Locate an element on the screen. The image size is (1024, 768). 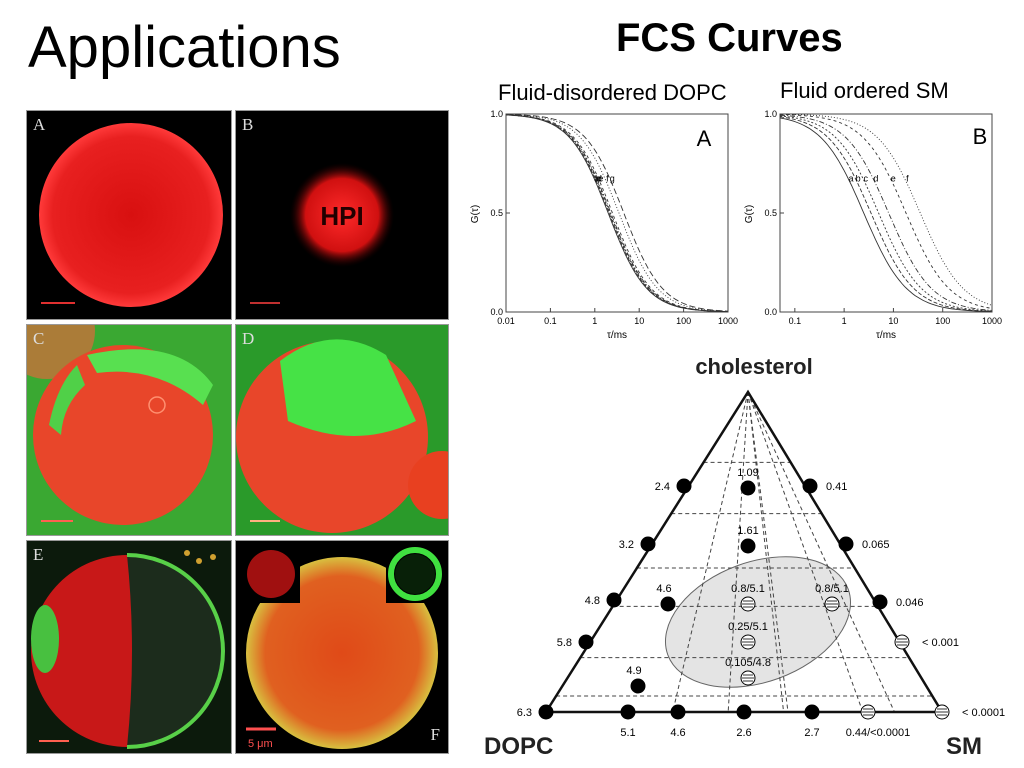
y-axis-label-a: G(τ) is located at coordinates (475, 214).